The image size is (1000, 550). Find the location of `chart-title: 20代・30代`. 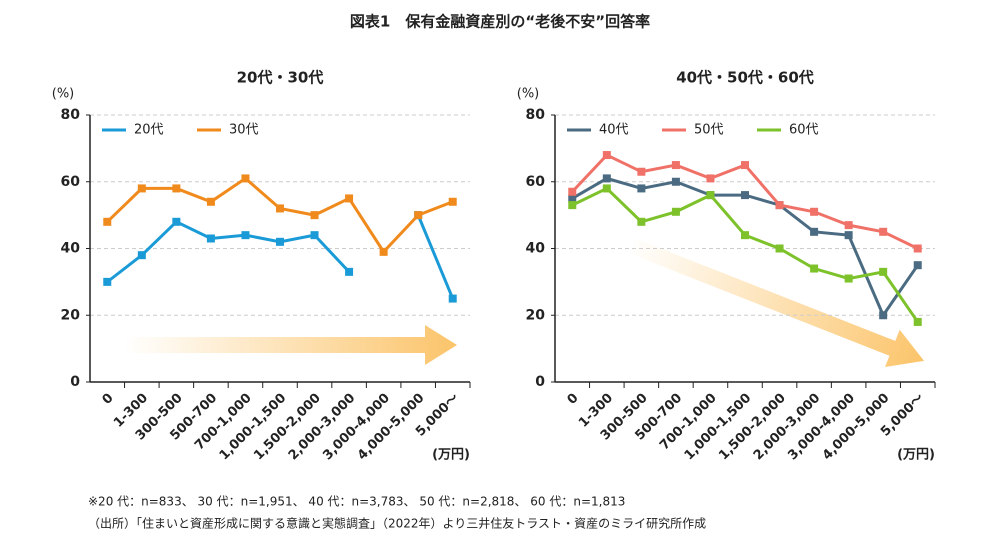

chart-title: 20代・30代 is located at coordinates (280, 78).